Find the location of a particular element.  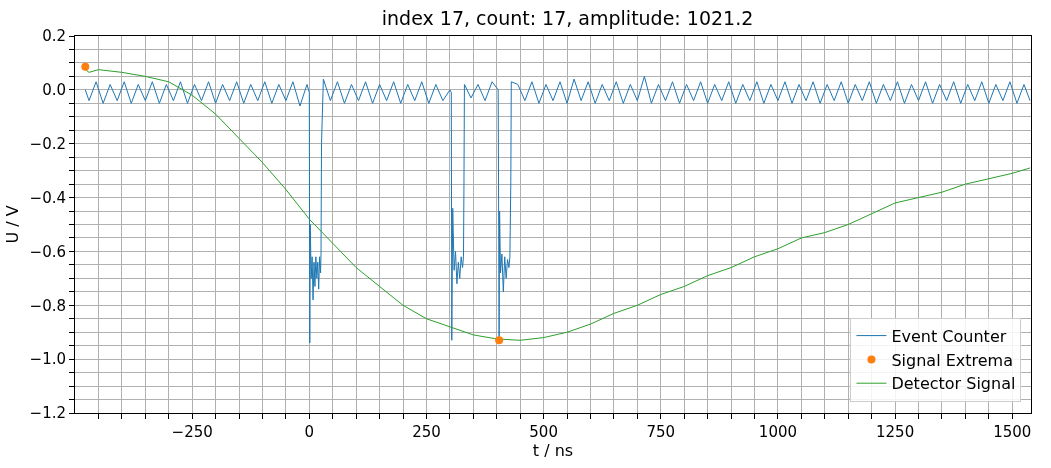

x-tick-label: 0 is located at coordinates (309, 432).